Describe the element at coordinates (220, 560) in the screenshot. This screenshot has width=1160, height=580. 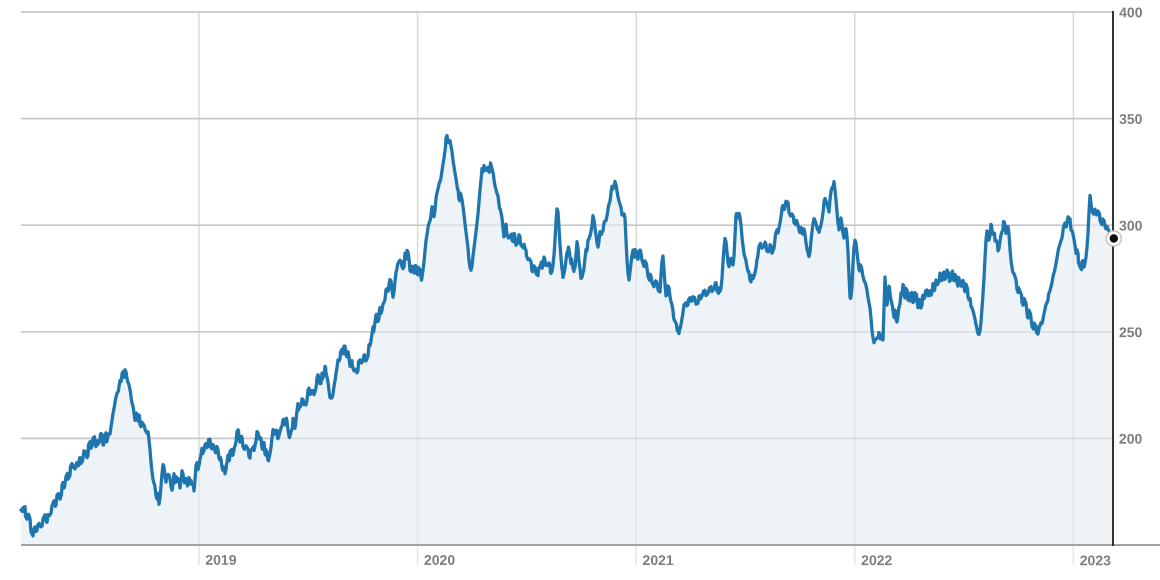
I see `svg-text: 2019` at that location.